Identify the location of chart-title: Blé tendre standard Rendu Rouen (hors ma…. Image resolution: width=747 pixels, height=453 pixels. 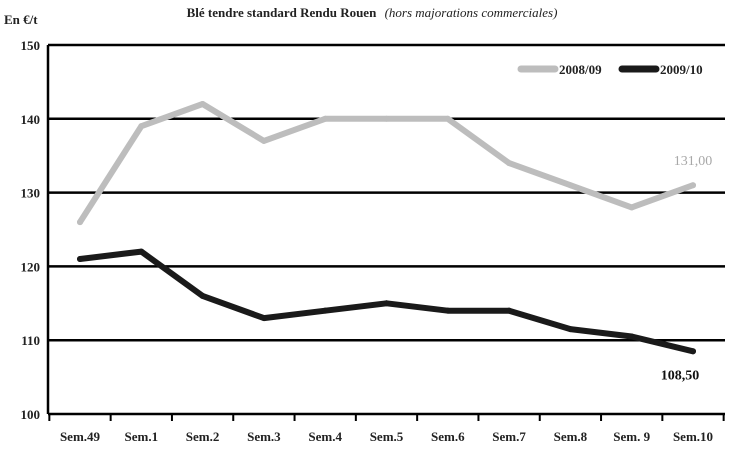
(372, 12).